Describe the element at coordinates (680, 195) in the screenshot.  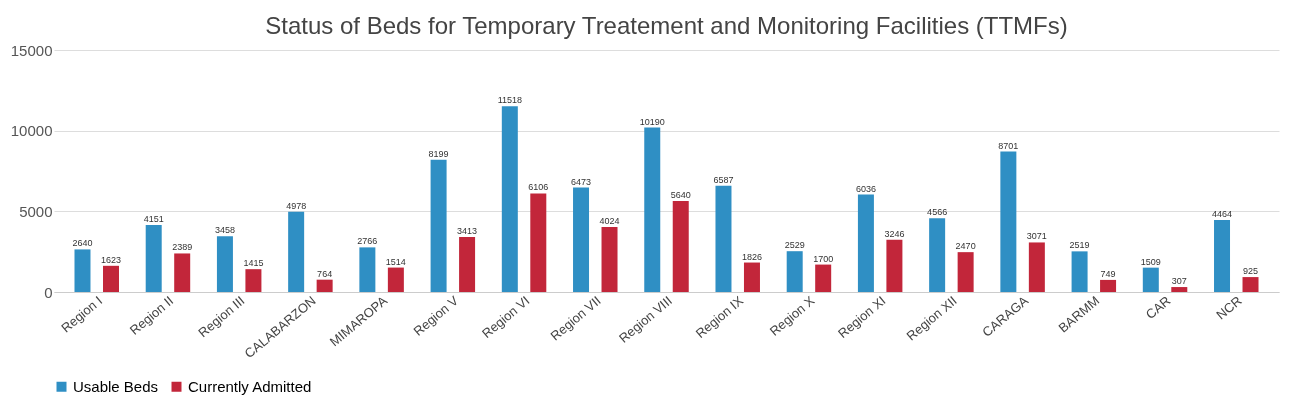
I see `data-label: 5640` at that location.